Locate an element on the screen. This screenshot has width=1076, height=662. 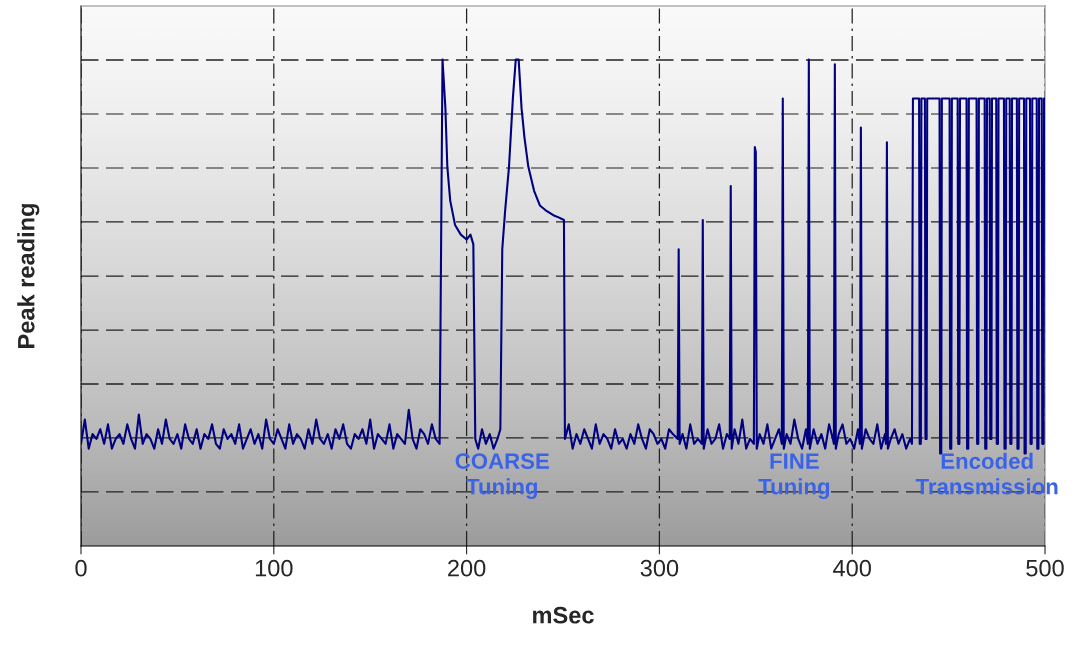
x-tick-label: 400 is located at coordinates (852, 568).